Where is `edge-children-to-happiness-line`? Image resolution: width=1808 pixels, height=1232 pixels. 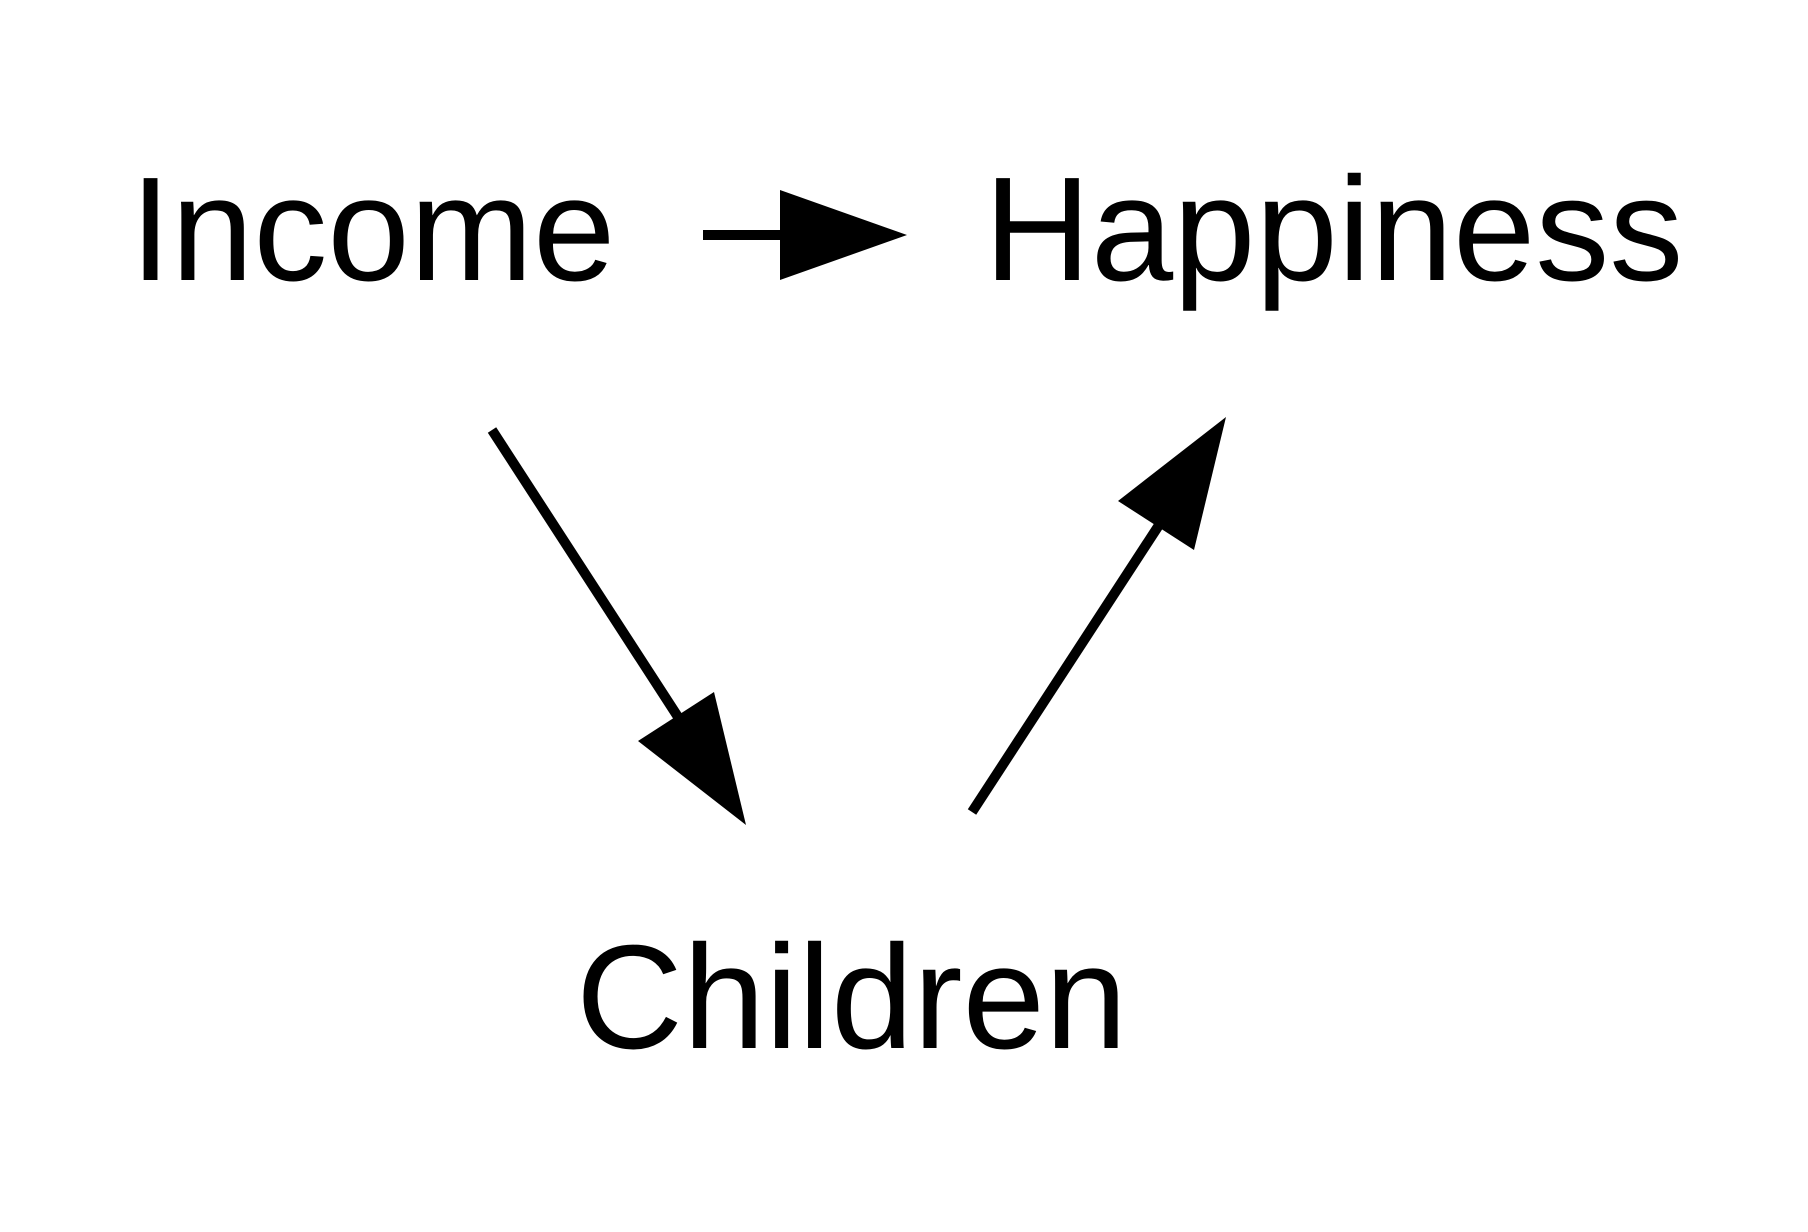
edge-children-to-happiness-line is located at coordinates (1066, 667).